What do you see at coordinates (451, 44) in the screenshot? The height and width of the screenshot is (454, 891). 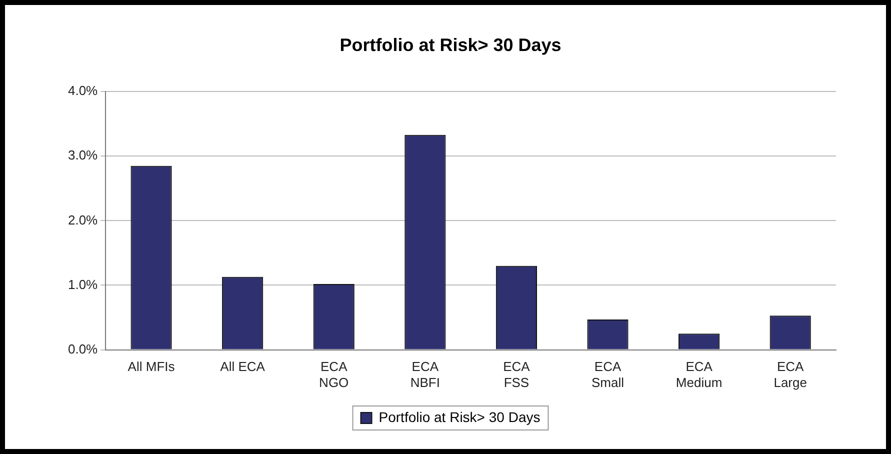 I see `chart-title: Portfolio at Risk> 30 Days` at bounding box center [451, 44].